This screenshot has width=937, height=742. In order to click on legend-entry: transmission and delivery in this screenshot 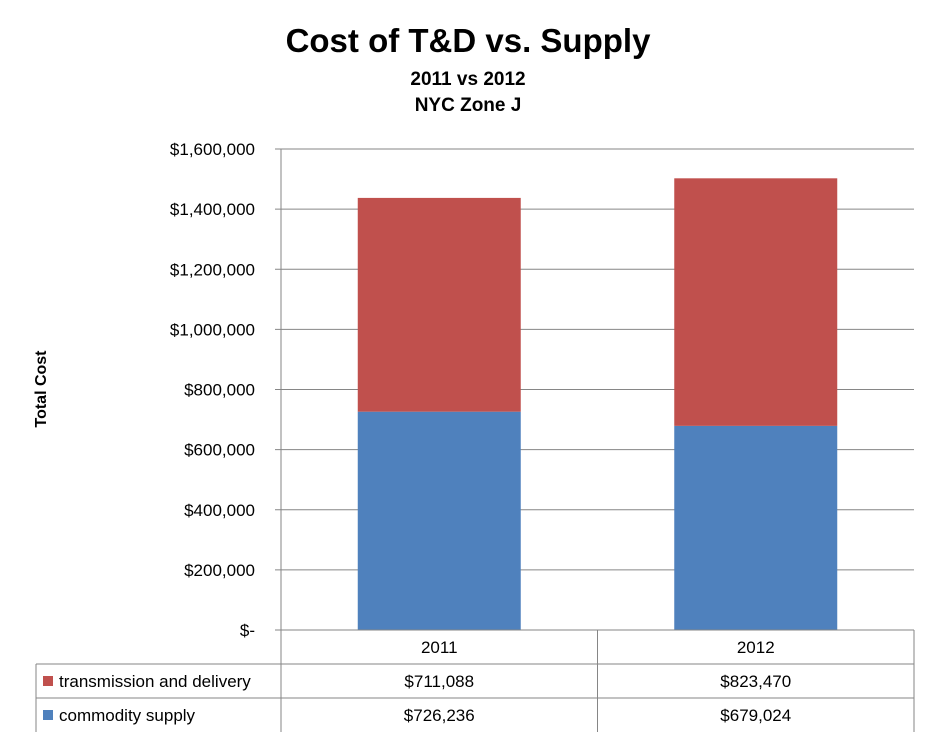, I will do `click(155, 681)`.